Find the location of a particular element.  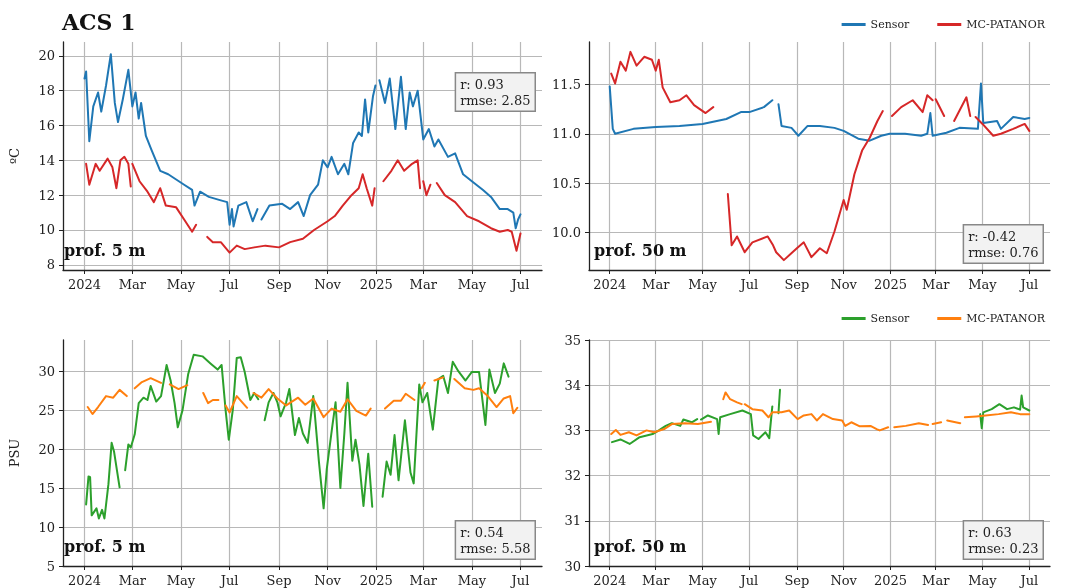

y-tick-label: 14 is located at coordinates (46, 160).